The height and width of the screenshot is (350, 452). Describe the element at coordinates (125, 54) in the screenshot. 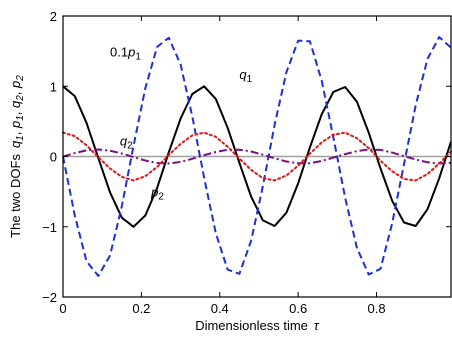

I see `annotation-p1: 0.1p1` at that location.